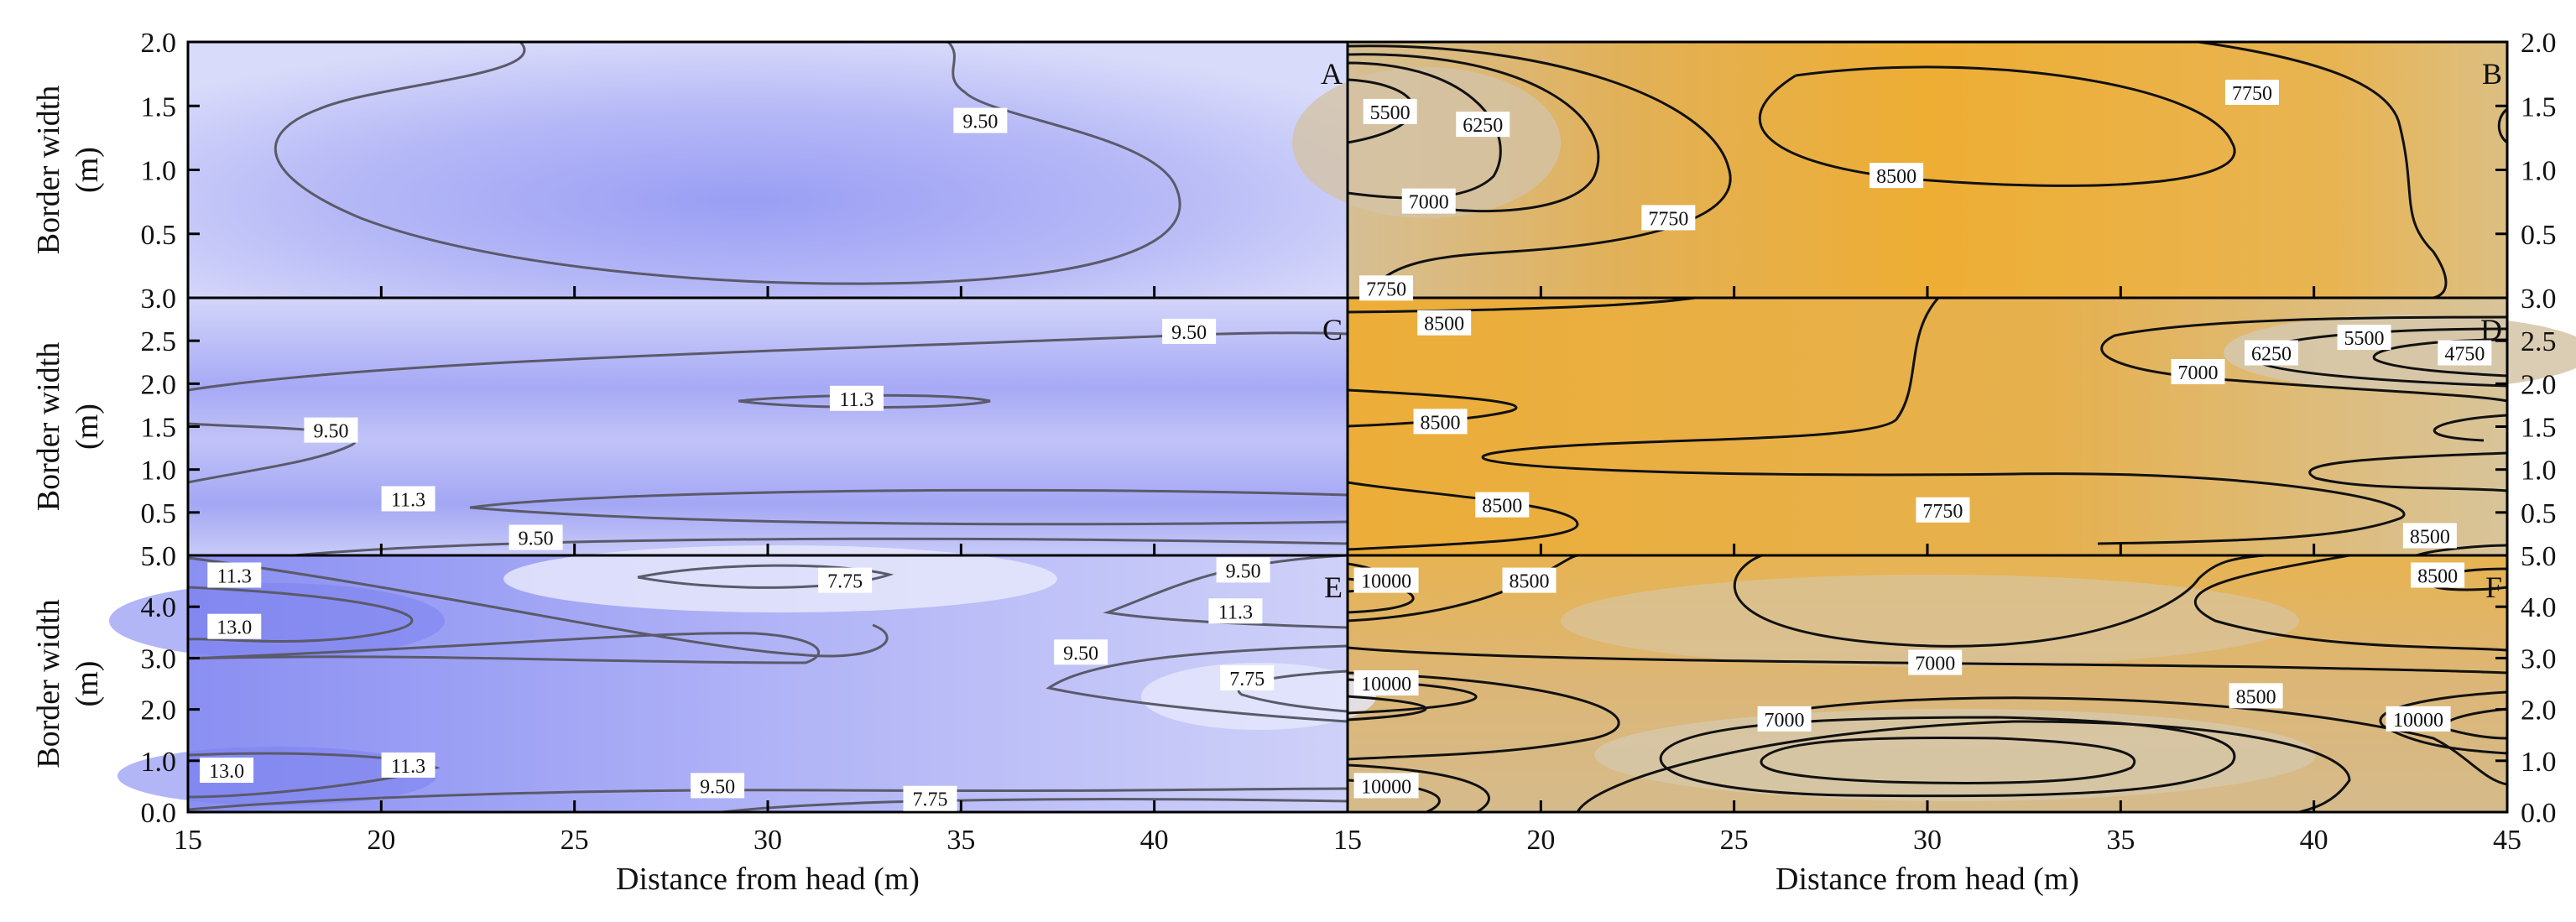 This screenshot has width=2576, height=922. I want to click on contour-label: 13.0, so click(226, 772).